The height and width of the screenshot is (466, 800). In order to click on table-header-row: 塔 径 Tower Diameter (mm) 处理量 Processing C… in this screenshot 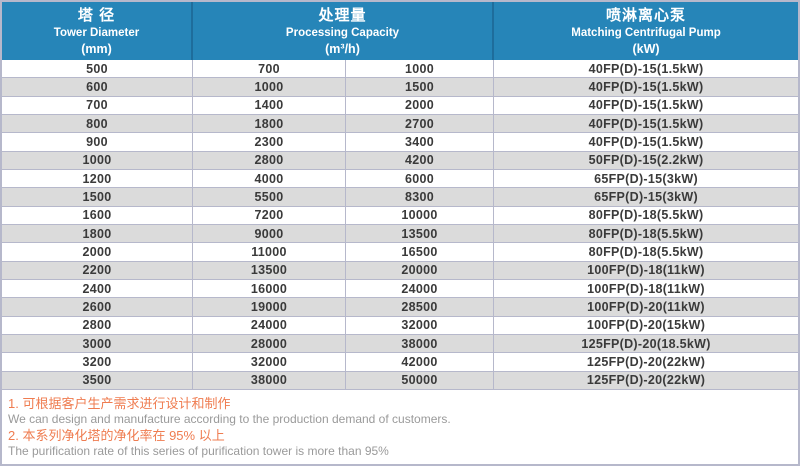, I will do `click(400, 31)`.